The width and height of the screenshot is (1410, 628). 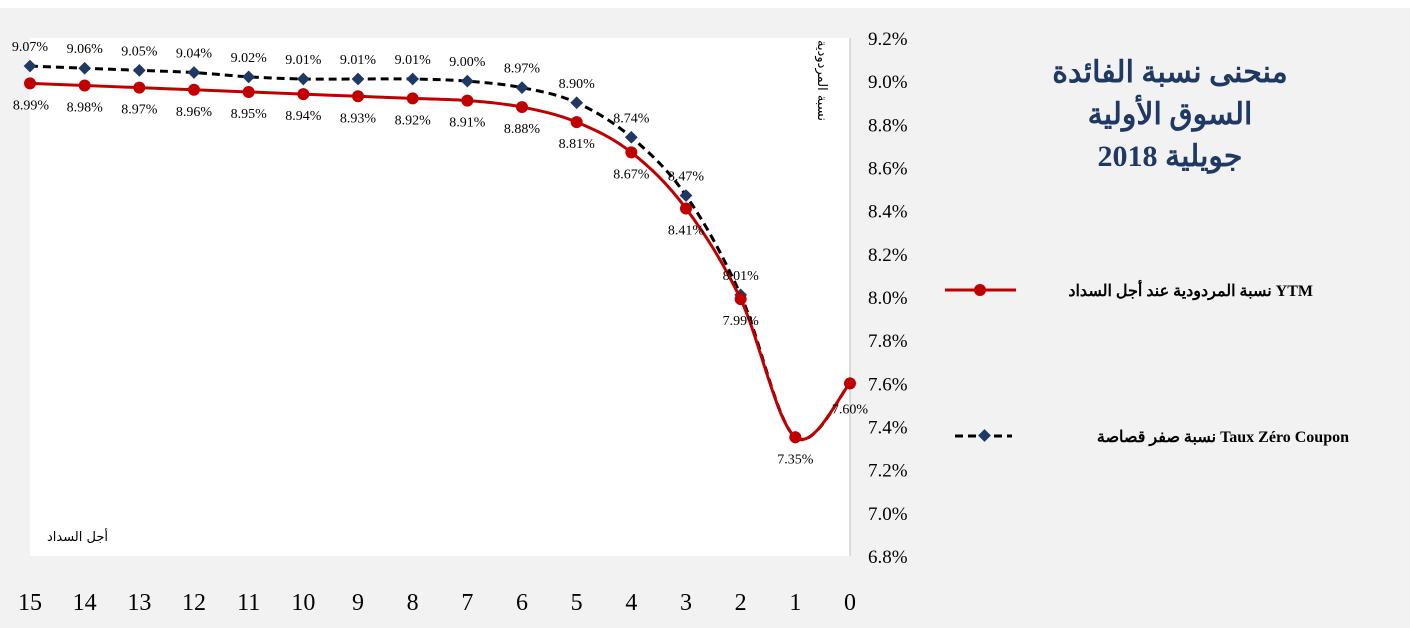 What do you see at coordinates (1190, 290) in the screenshot?
I see `legend-label-ytm: نسبة المردودية عند أجل السداد YTM` at bounding box center [1190, 290].